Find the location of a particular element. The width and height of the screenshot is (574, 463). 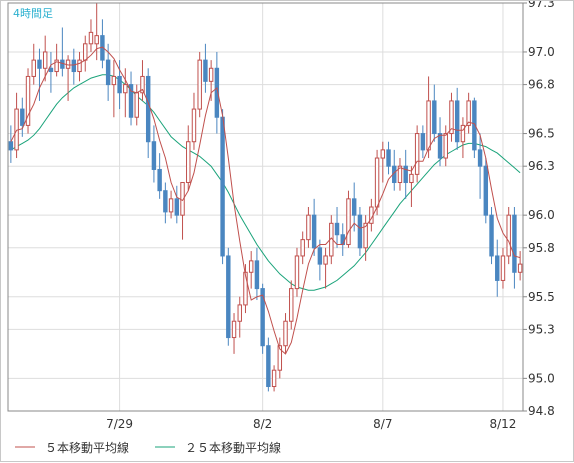

timeframe-caption: 4時間足 is located at coordinates (33, 13).